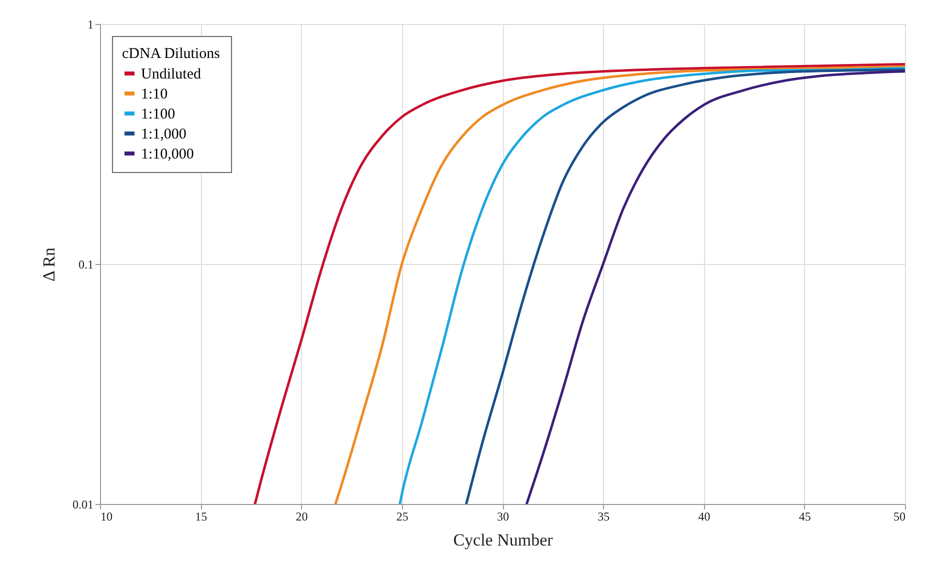  What do you see at coordinates (171, 54) in the screenshot?
I see `legend-title: cDNA Dilutions` at bounding box center [171, 54].